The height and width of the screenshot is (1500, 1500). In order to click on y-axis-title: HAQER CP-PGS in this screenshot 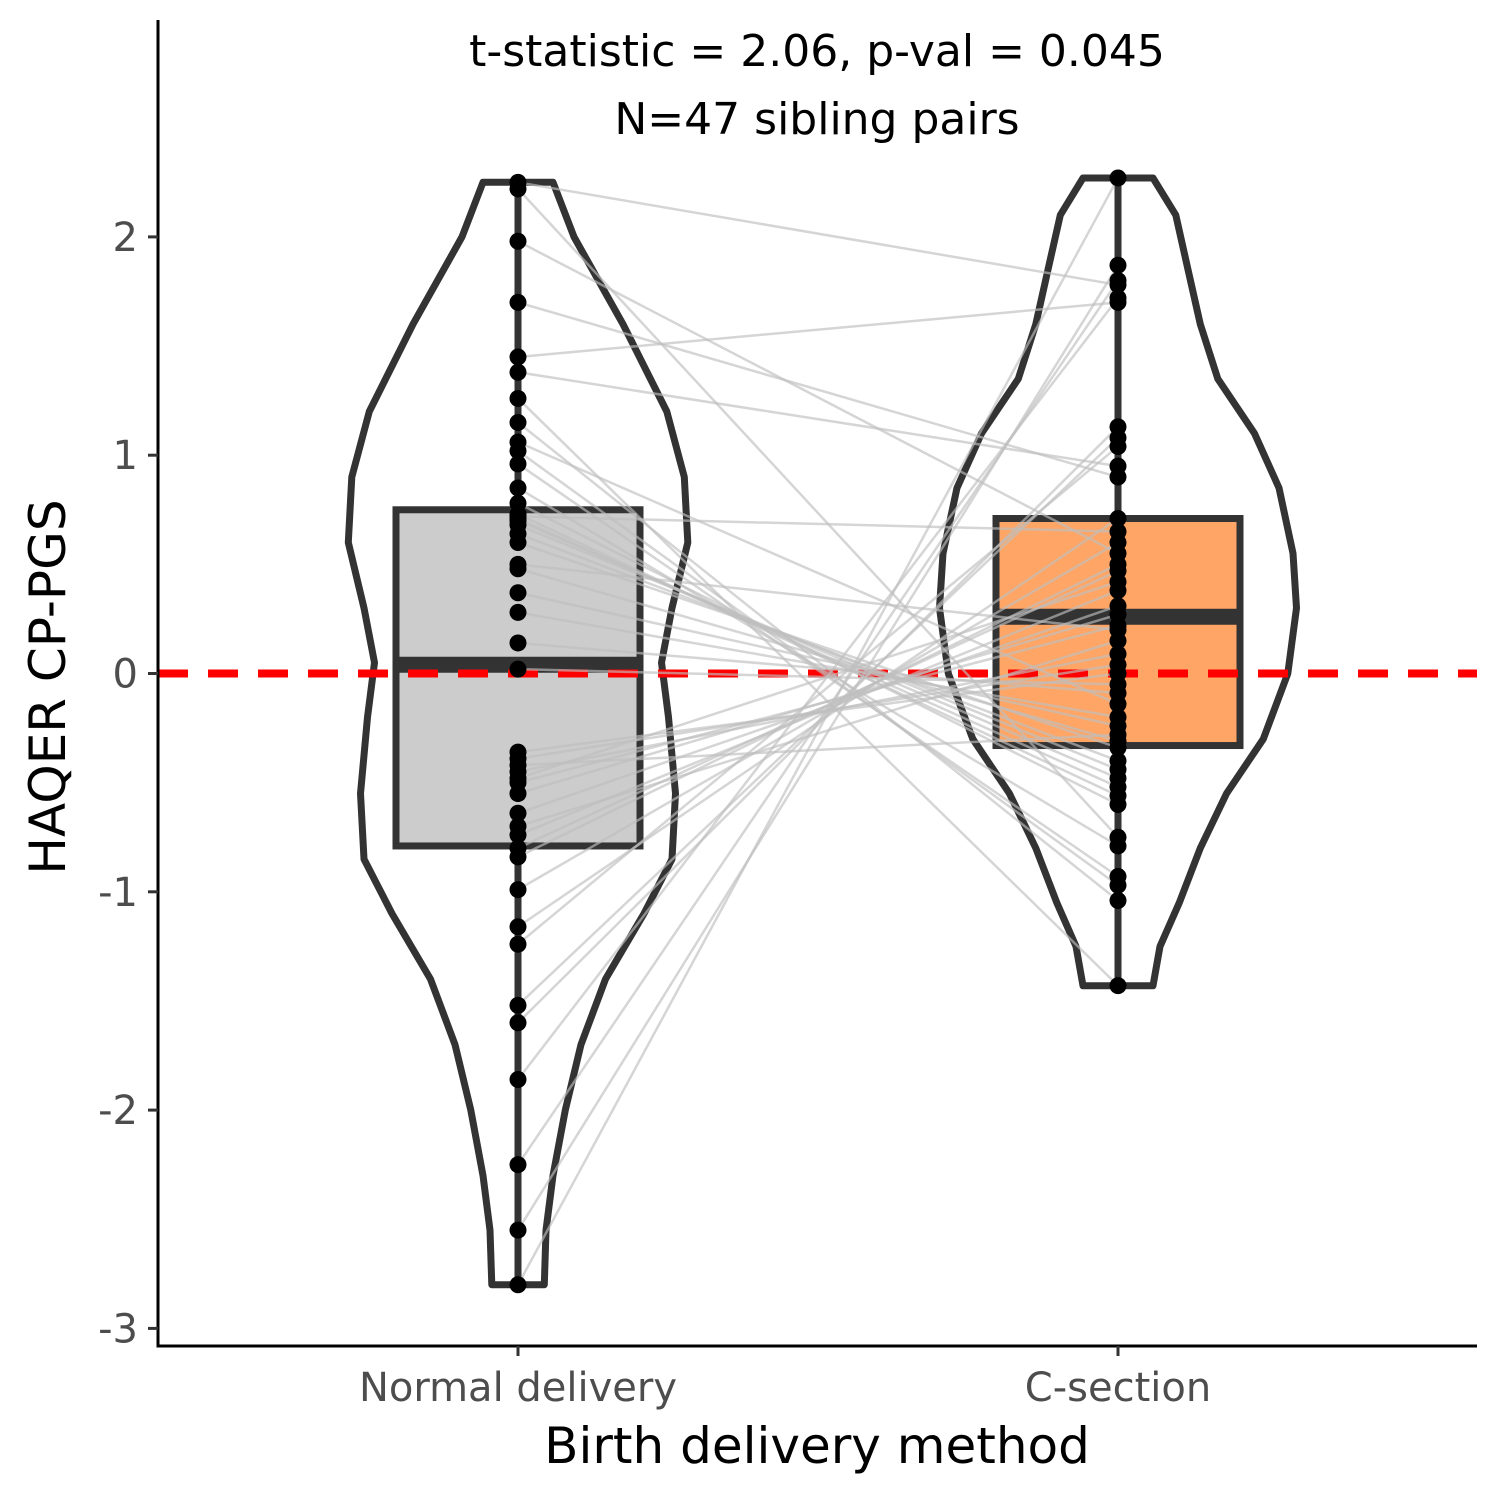, I will do `click(48, 686)`.